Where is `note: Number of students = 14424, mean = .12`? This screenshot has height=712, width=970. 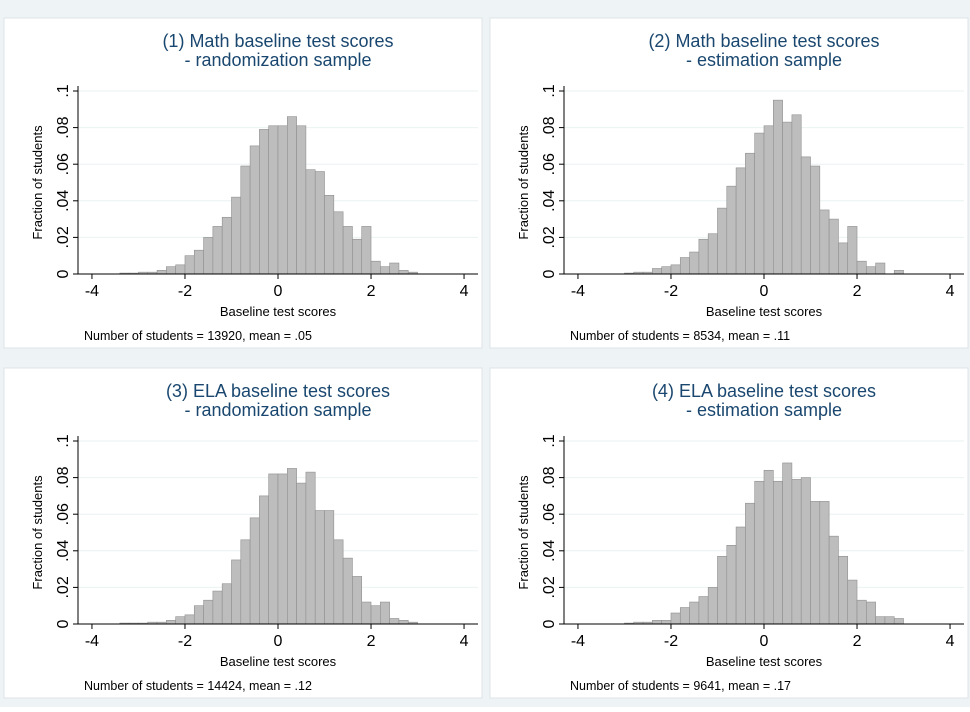 note: Number of students = 14424, mean = .12 is located at coordinates (198, 686).